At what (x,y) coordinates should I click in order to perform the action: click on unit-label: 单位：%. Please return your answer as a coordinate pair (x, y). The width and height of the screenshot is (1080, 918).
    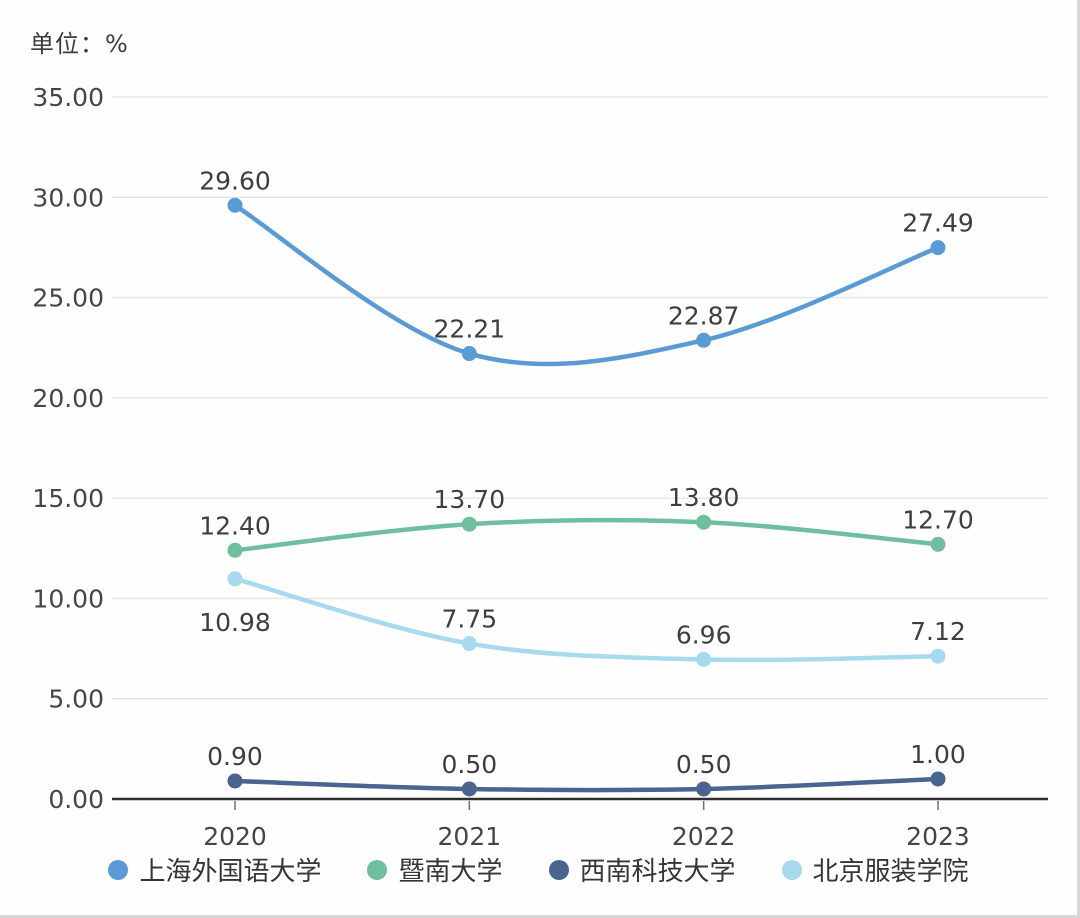
    Looking at the image, I should click on (79, 44).